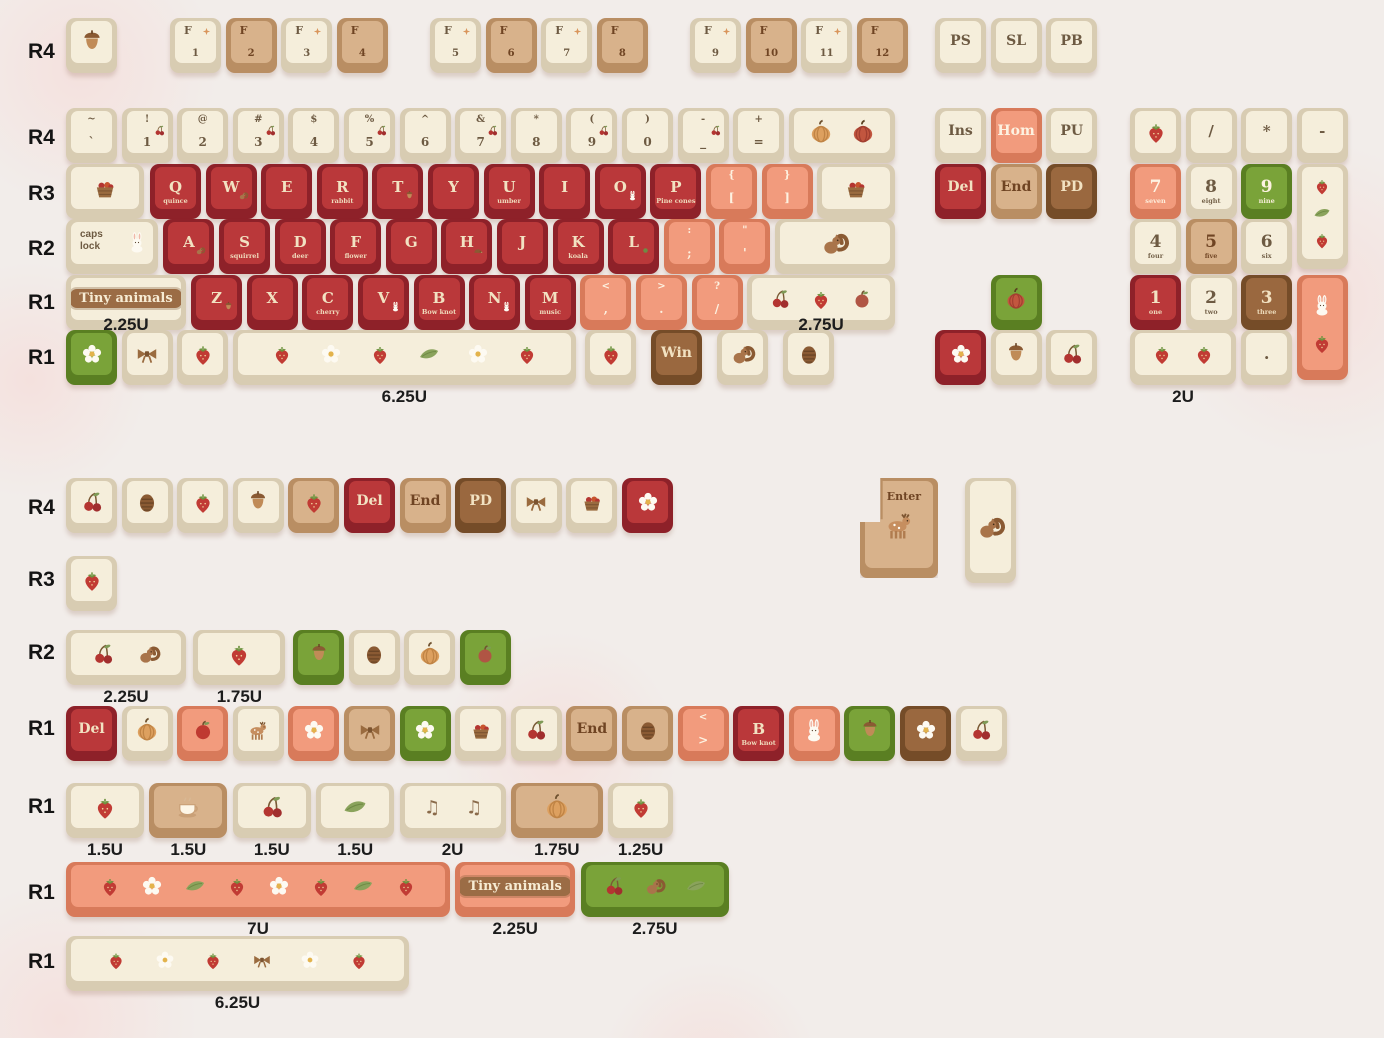 Image resolution: width=1384 pixels, height=1038 pixels. I want to click on size-label: 2.25U, so click(515, 928).